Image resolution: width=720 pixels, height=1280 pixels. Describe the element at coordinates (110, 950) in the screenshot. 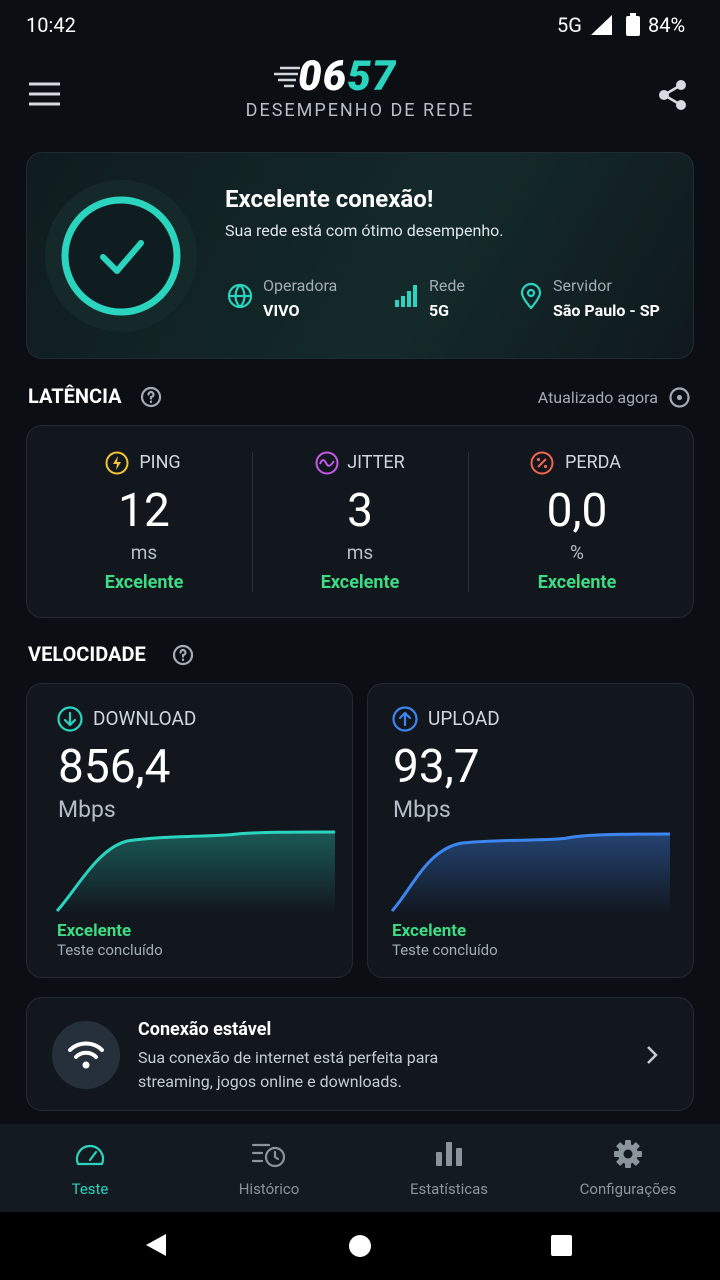

I see `download-status: Teste concluído` at that location.